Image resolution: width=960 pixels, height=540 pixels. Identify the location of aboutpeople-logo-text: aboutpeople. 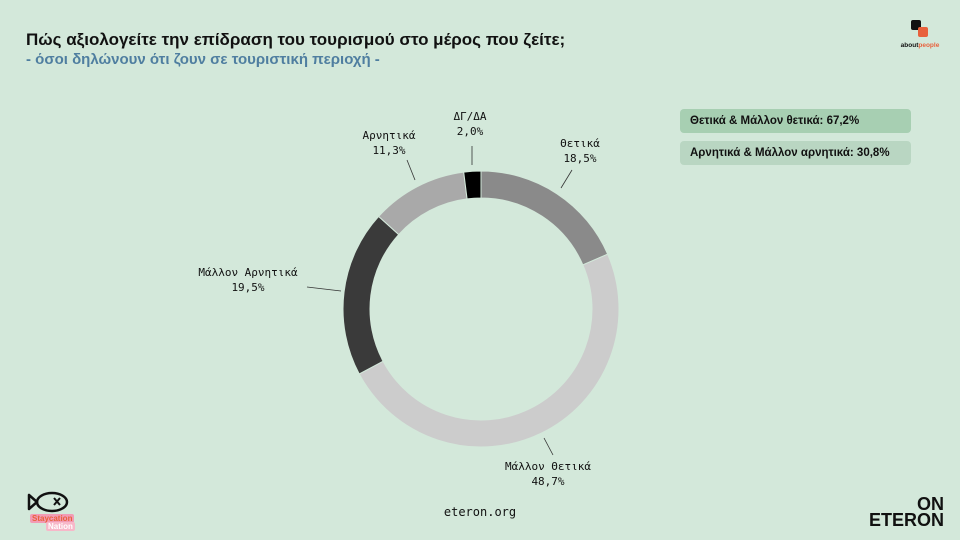
(920, 45).